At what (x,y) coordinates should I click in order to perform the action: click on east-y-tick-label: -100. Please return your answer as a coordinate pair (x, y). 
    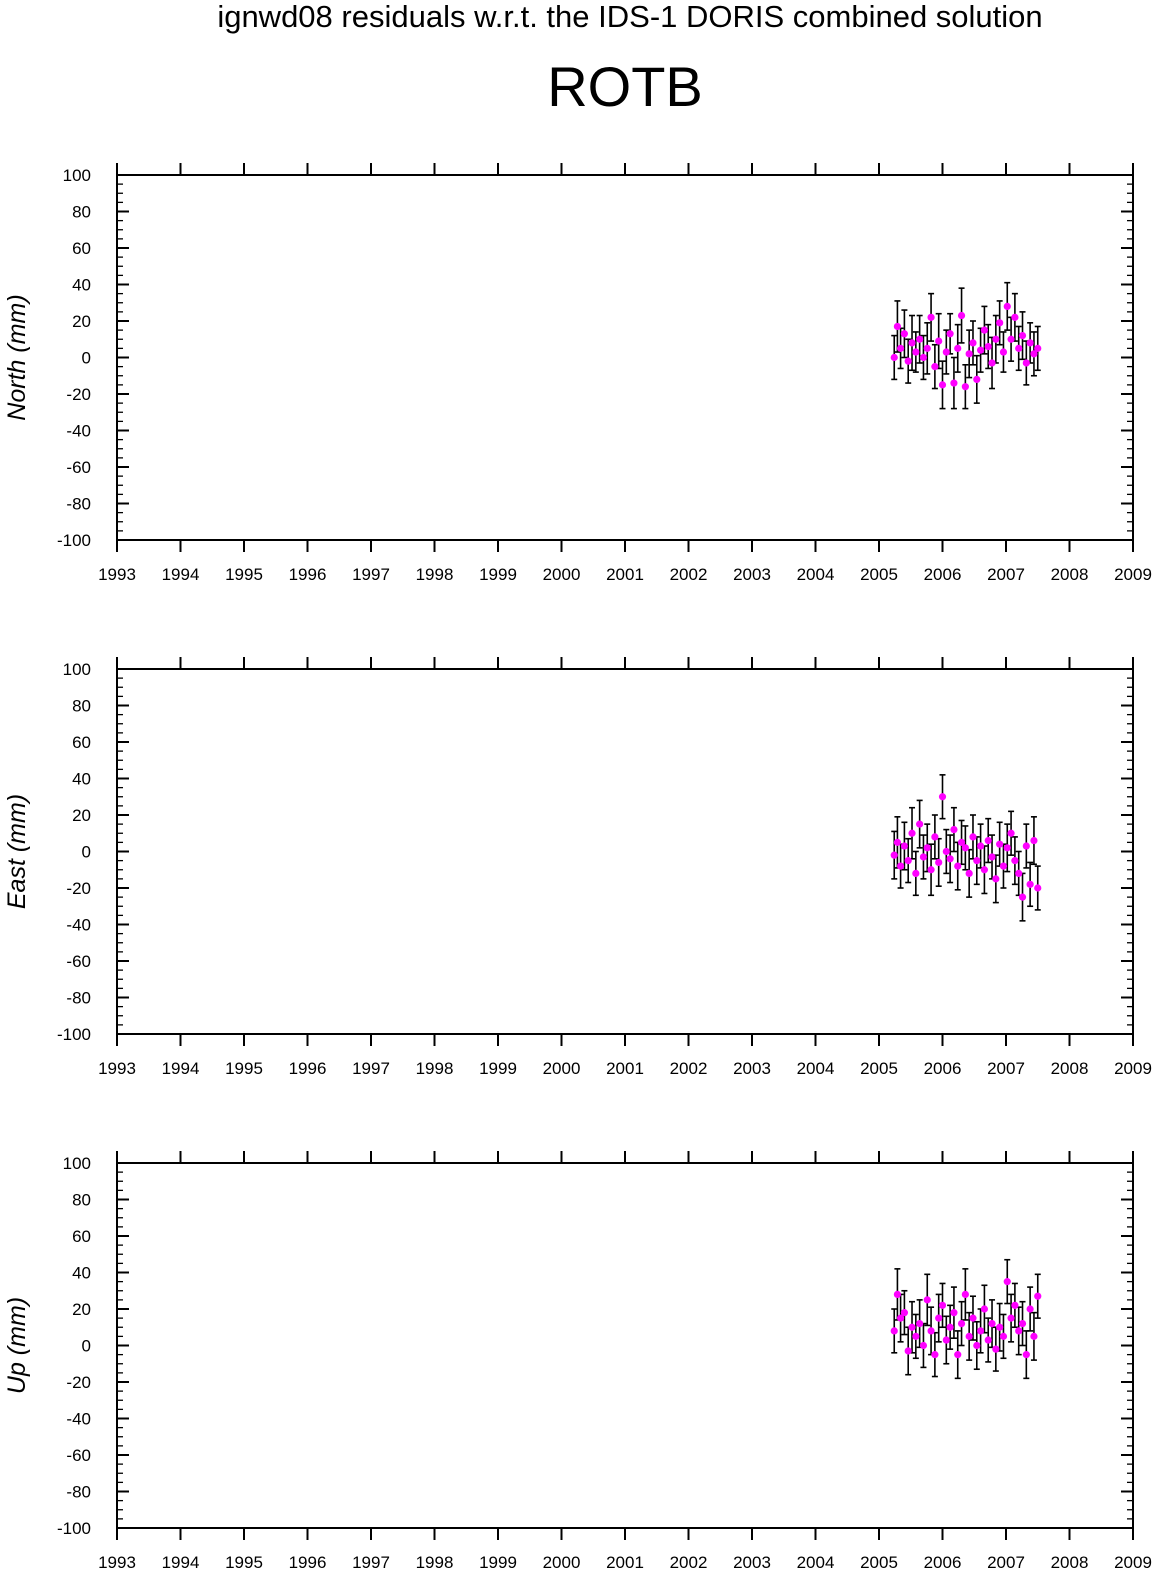
    Looking at the image, I should click on (74, 1034).